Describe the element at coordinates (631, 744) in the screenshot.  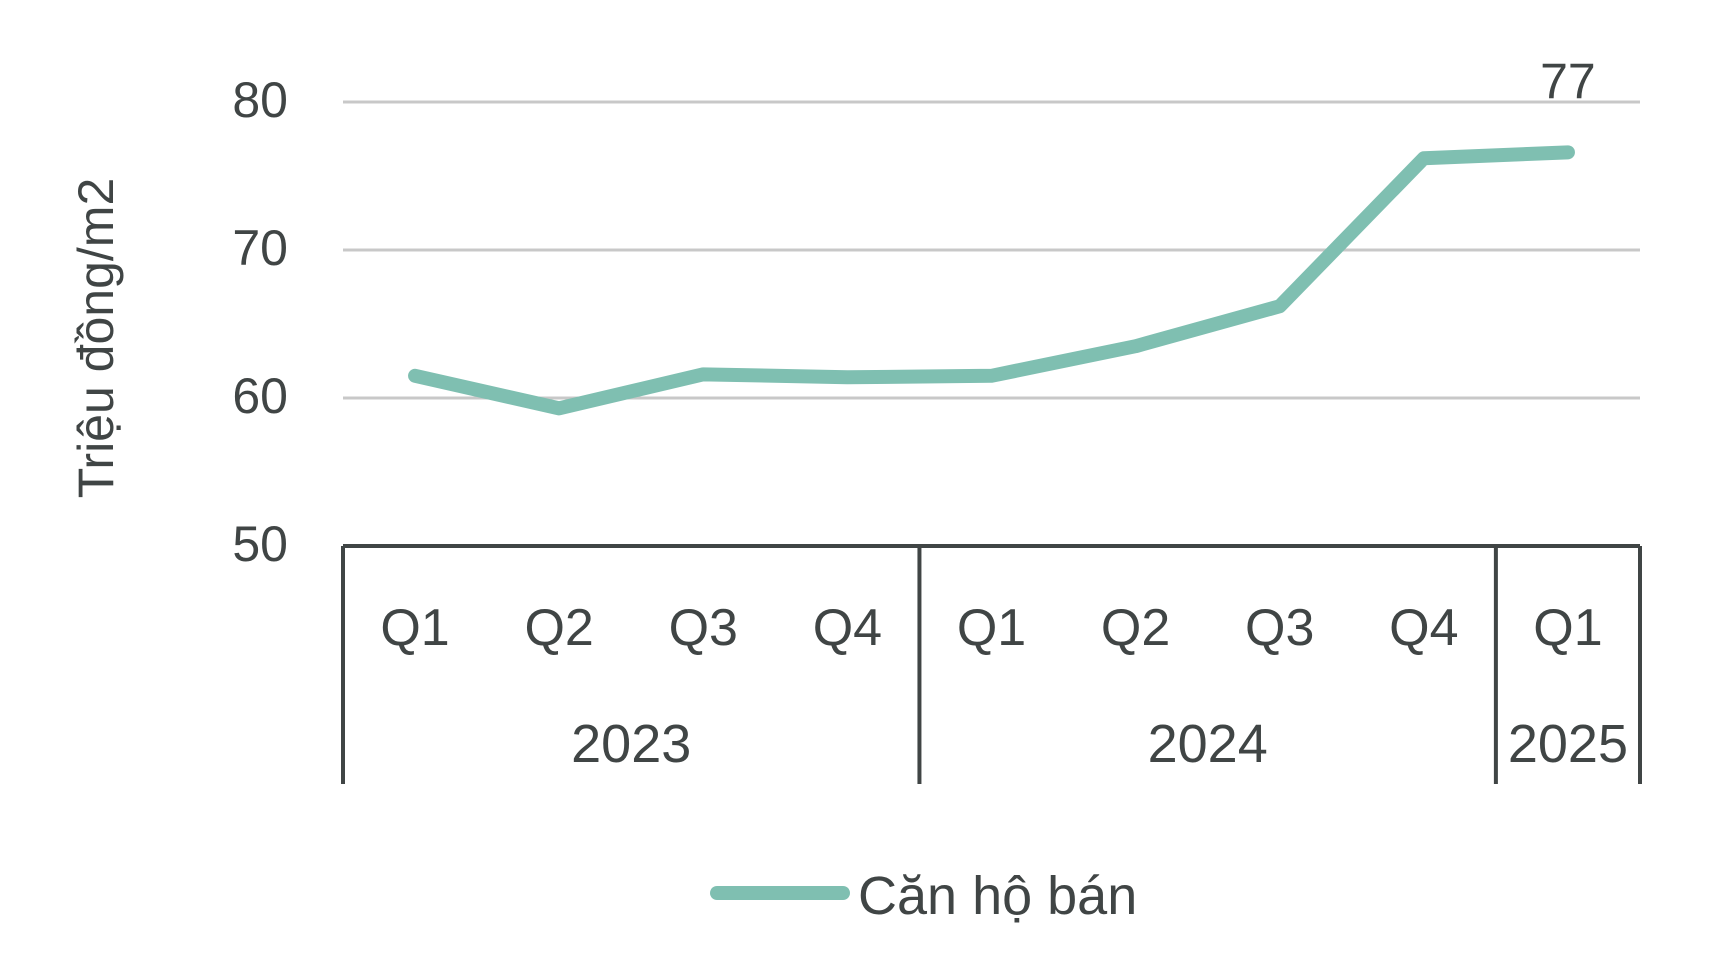
I see `year-label: 2023` at that location.